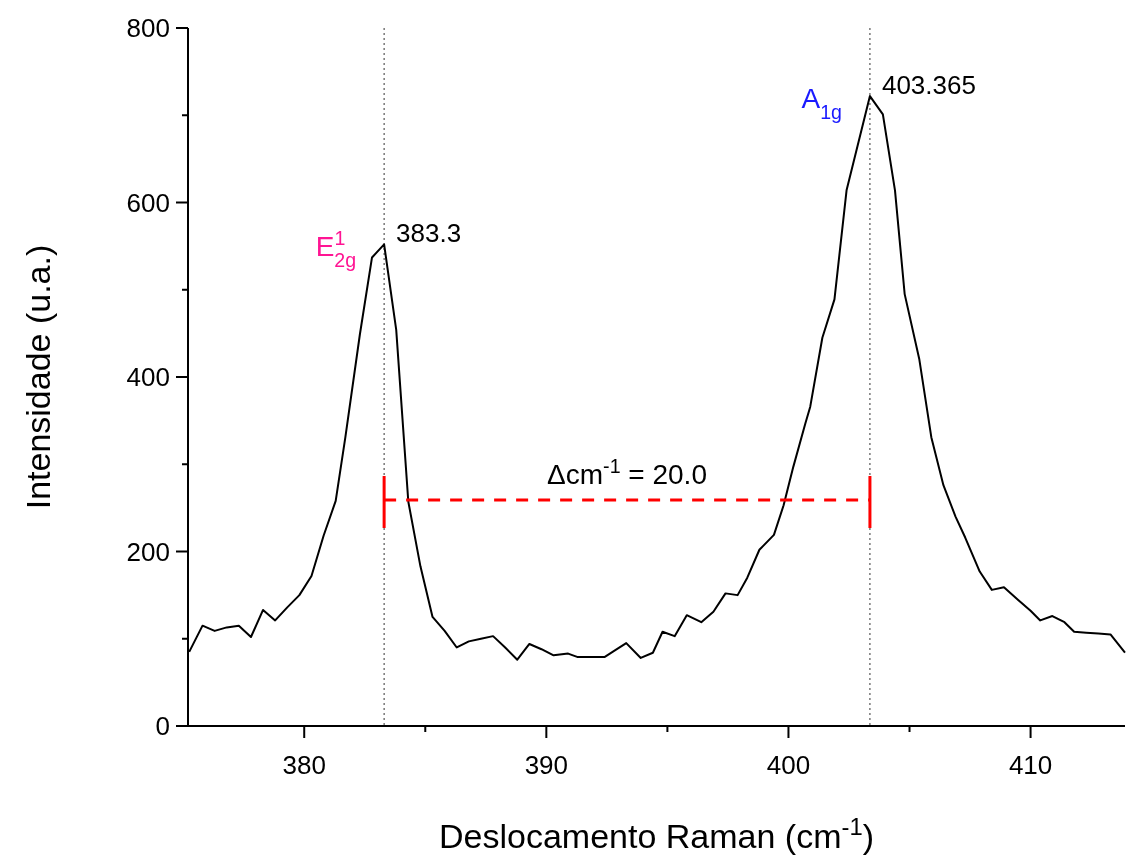 Image resolution: width=1126 pixels, height=858 pixels. I want to click on x-tick-label: 410, so click(1030, 765).